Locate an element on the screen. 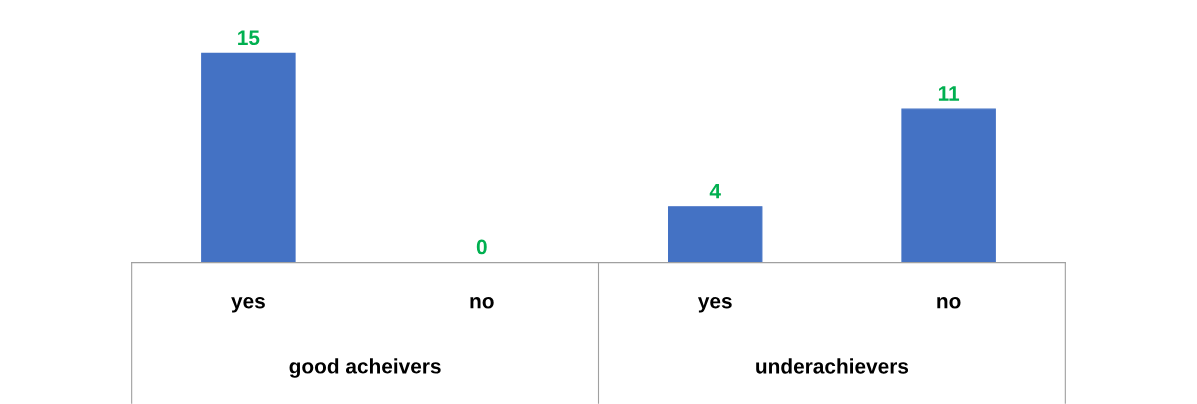 This screenshot has height=404, width=1197. data-label: 15 is located at coordinates (249, 38).